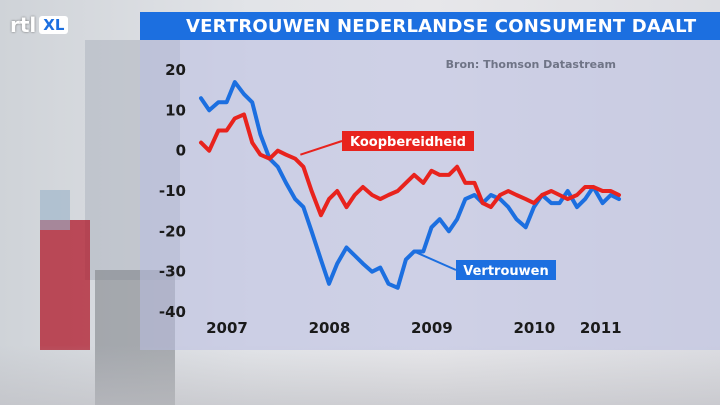  I want to click on source-label: Bron: Thomson Datastream, so click(530, 64).